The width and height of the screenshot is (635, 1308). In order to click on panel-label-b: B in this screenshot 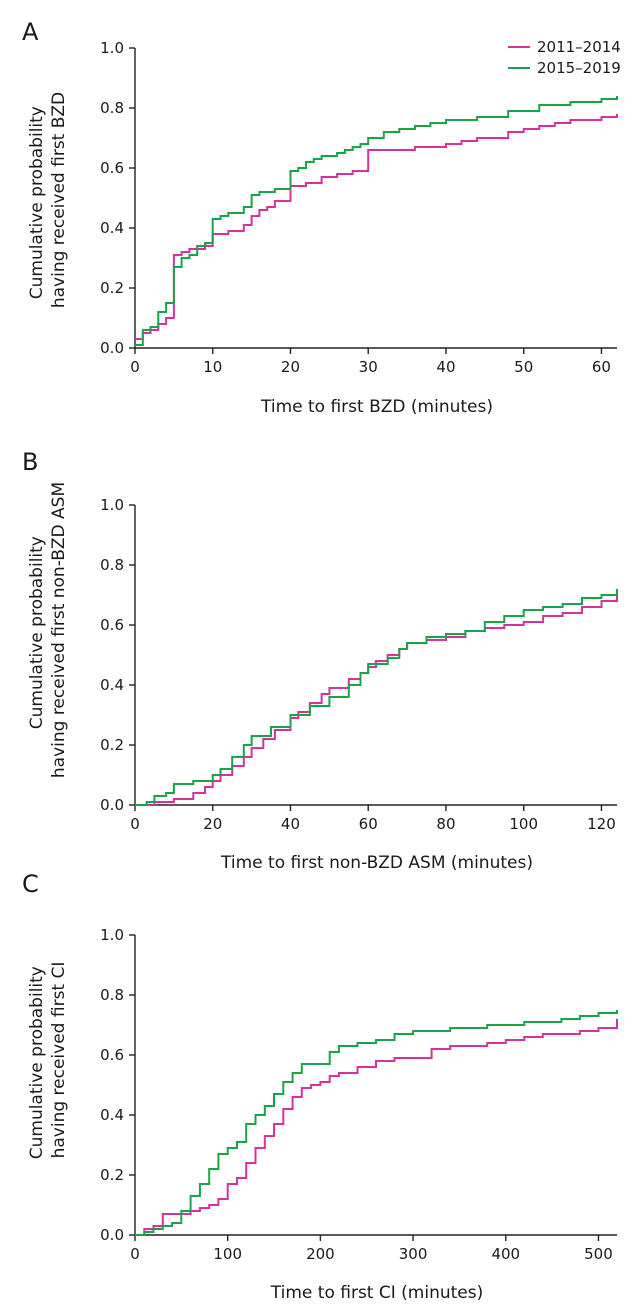, I will do `click(30, 462)`.